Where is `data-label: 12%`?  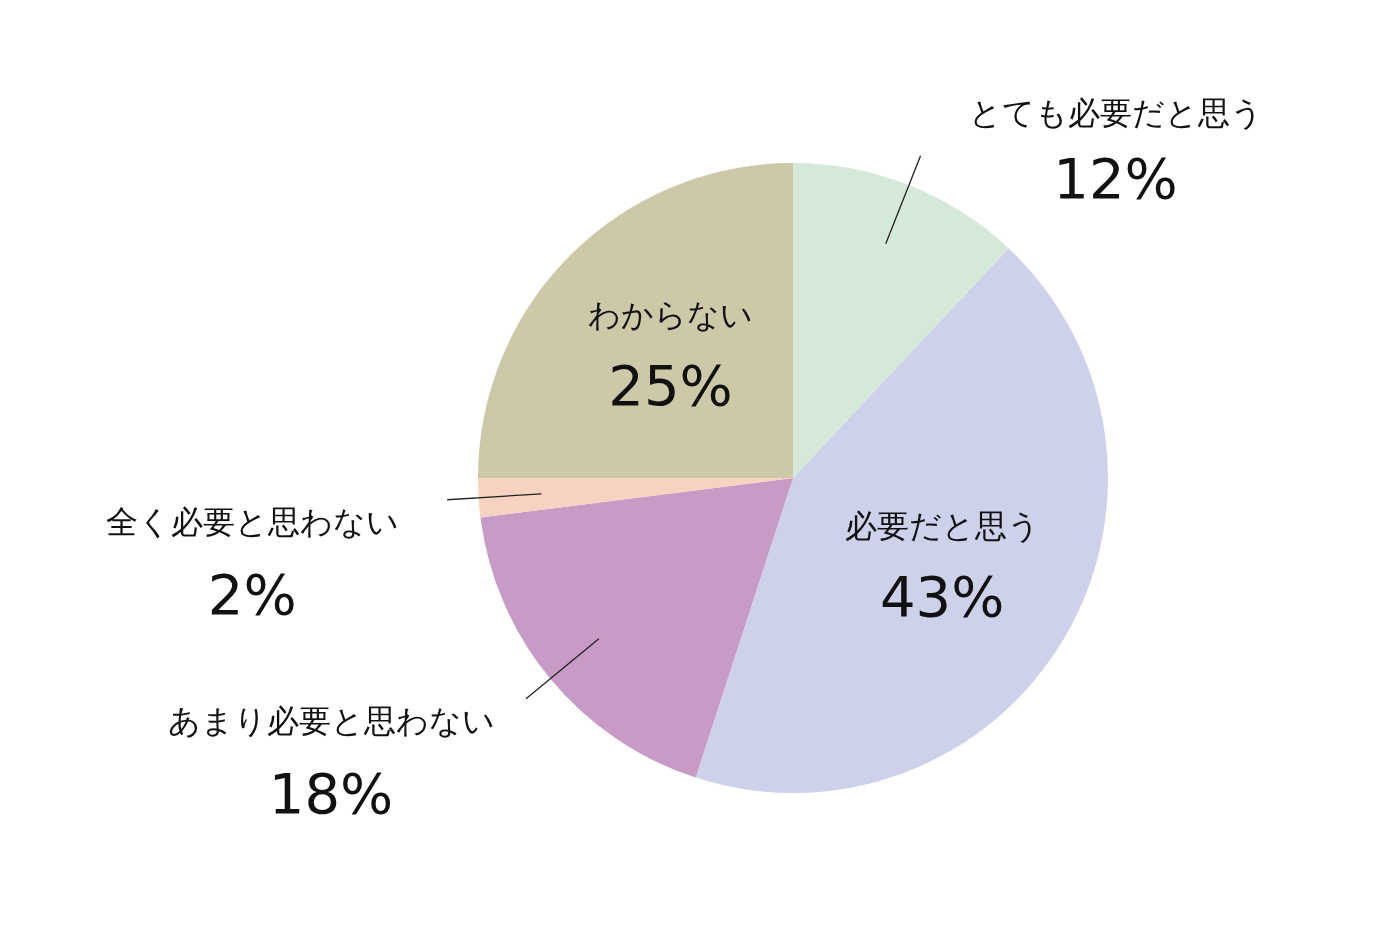
data-label: 12% is located at coordinates (1115, 179).